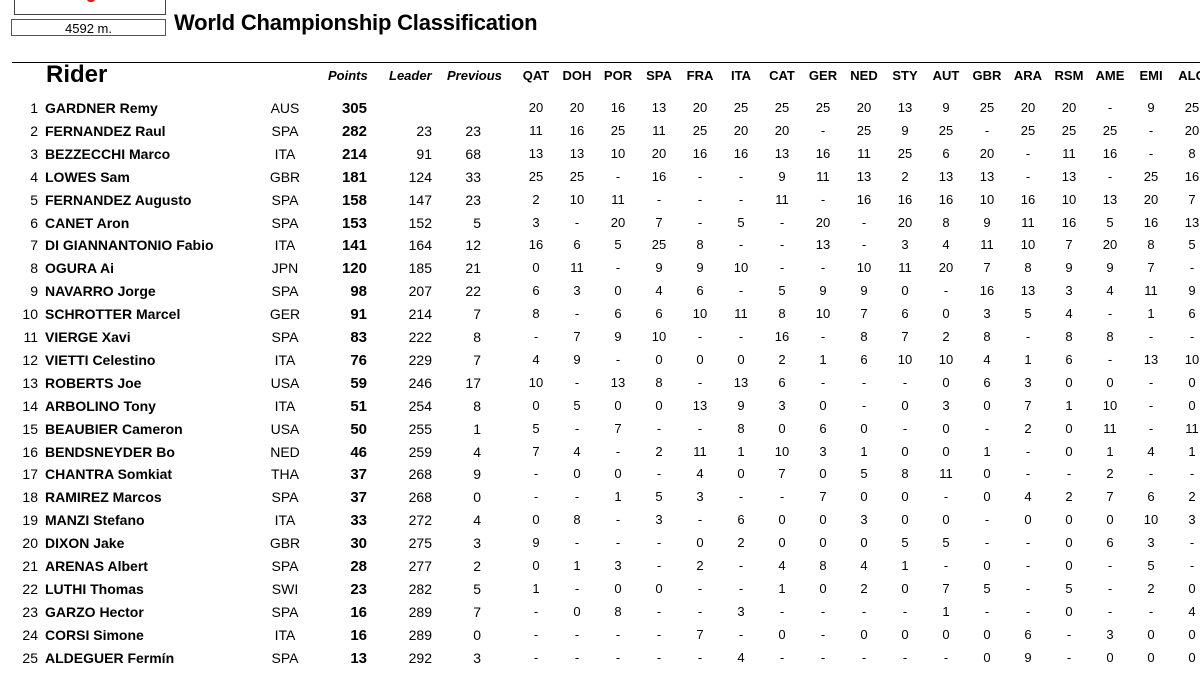  Describe the element at coordinates (477, 314) in the screenshot. I see `gap-to-previous: 7` at that location.